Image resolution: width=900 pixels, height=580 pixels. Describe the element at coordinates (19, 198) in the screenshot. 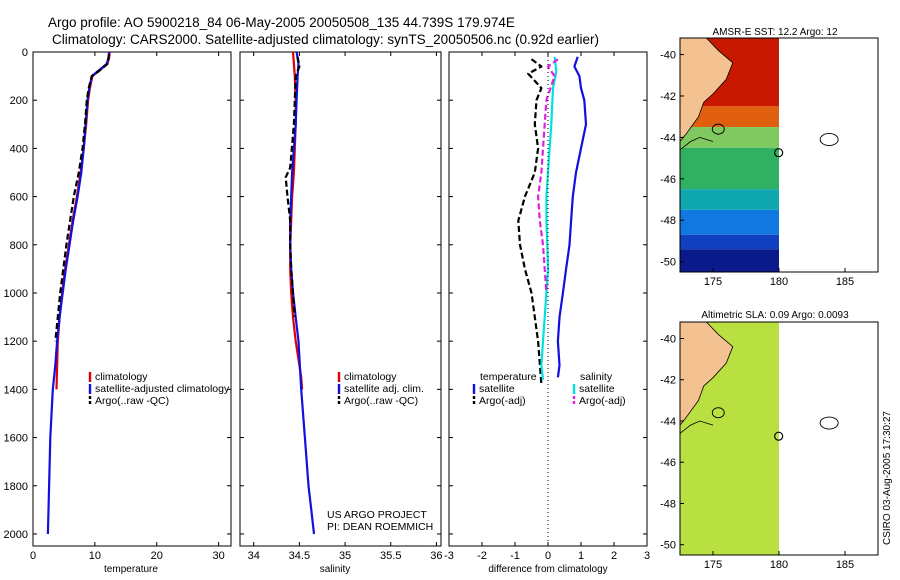

I see `y-tick-label: 600` at that location.